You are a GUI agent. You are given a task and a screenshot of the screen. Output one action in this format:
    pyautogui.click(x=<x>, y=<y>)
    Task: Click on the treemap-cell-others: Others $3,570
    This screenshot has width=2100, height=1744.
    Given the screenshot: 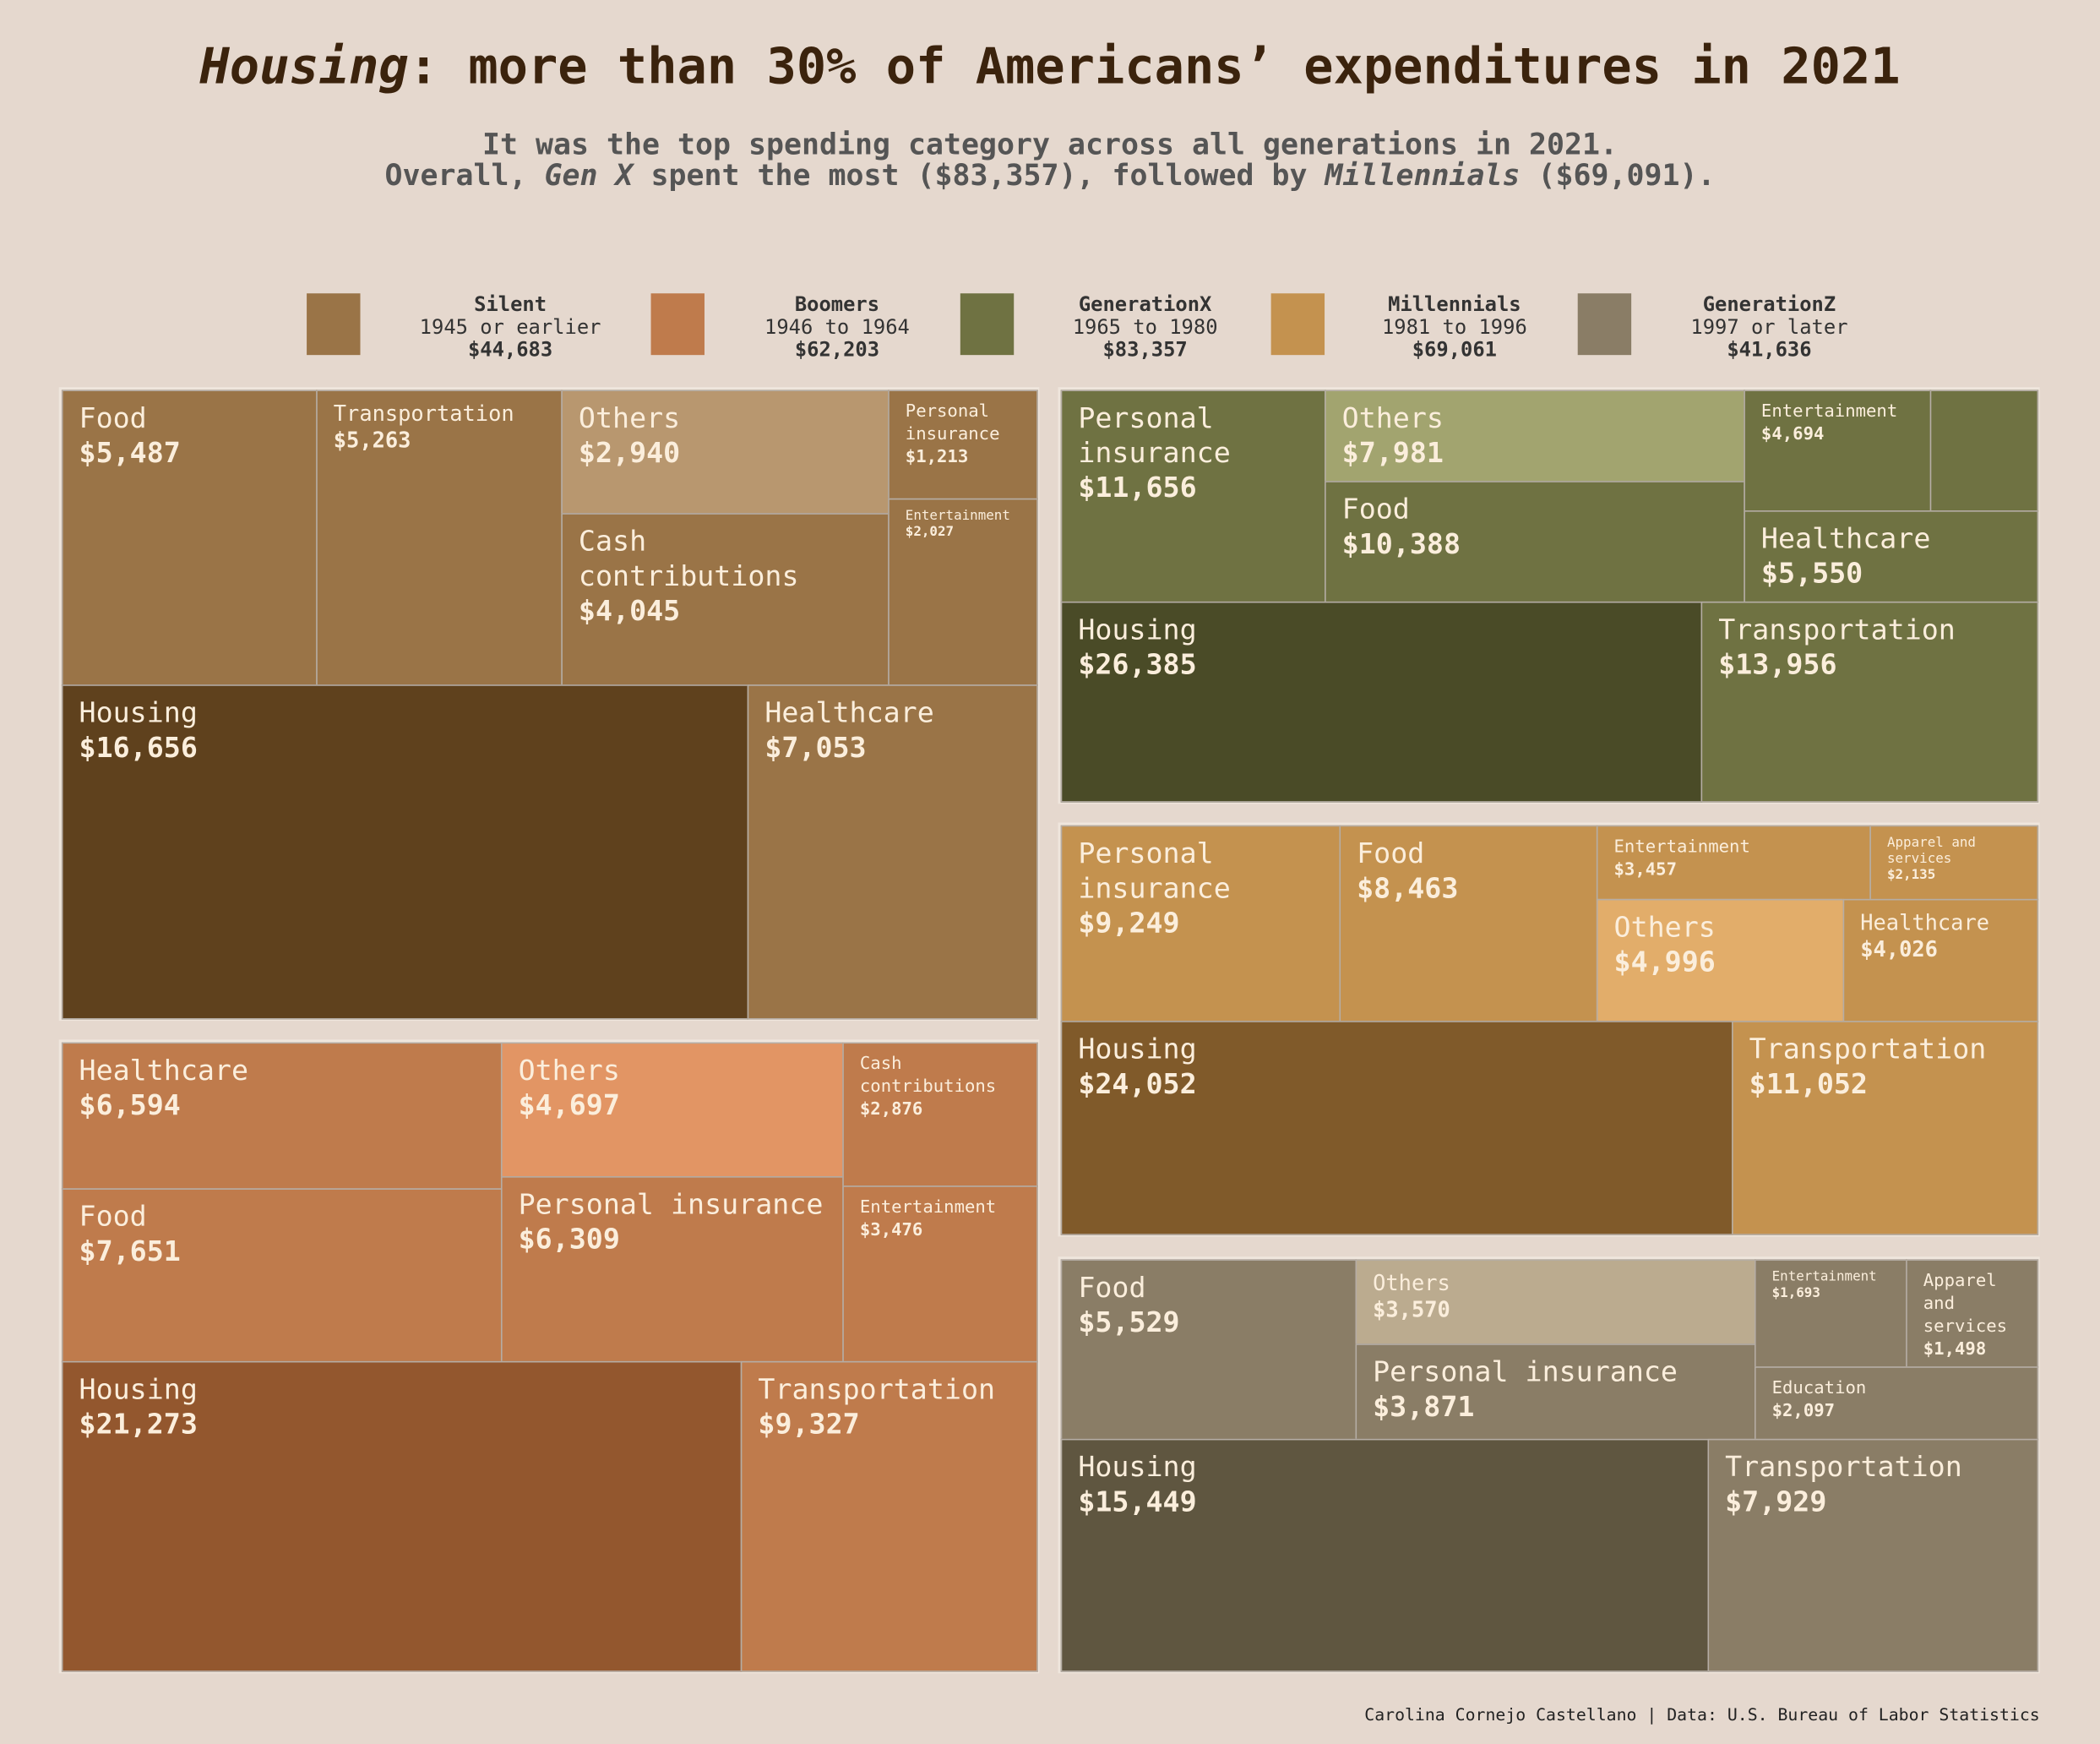 What is the action you would take?
    pyautogui.click(x=1555, y=1302)
    